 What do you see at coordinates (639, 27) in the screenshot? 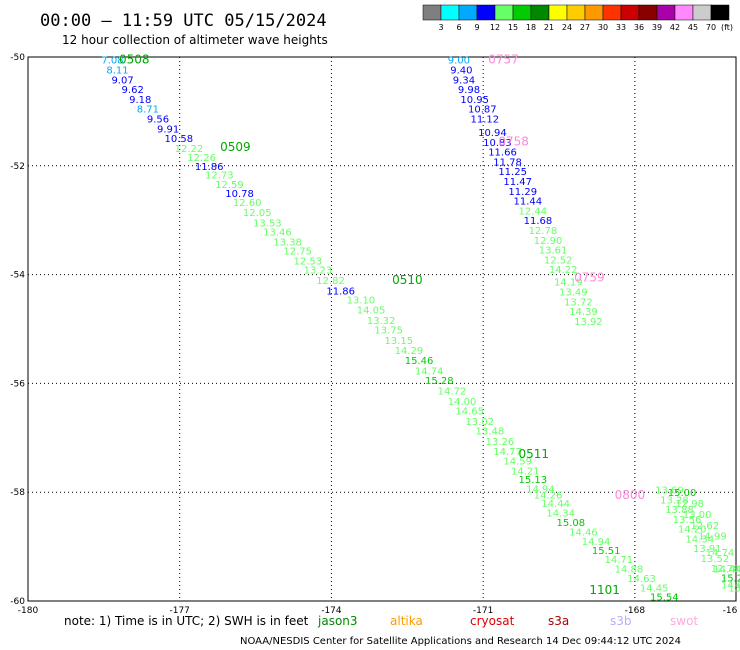
I see `colorbar-label: 36` at bounding box center [639, 27].